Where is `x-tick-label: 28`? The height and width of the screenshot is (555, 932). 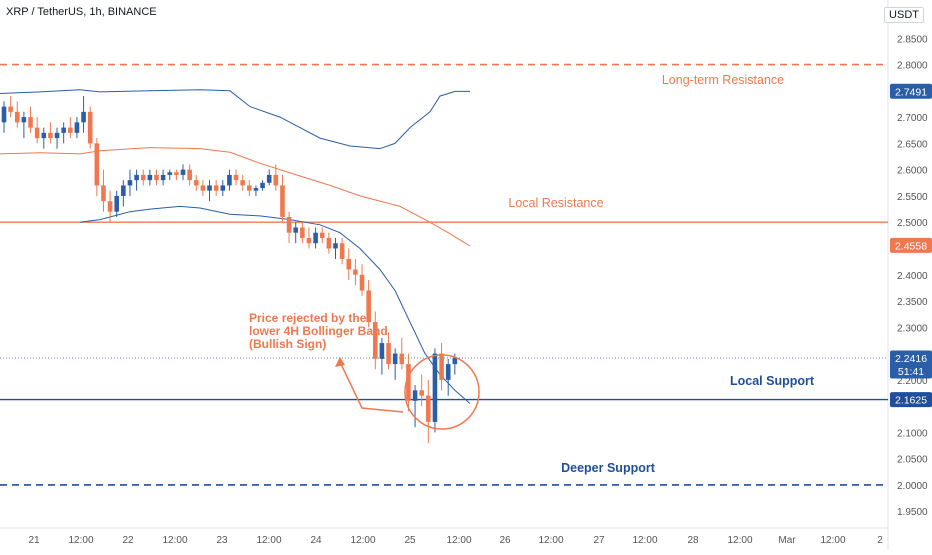 x-tick-label: 28 is located at coordinates (693, 540).